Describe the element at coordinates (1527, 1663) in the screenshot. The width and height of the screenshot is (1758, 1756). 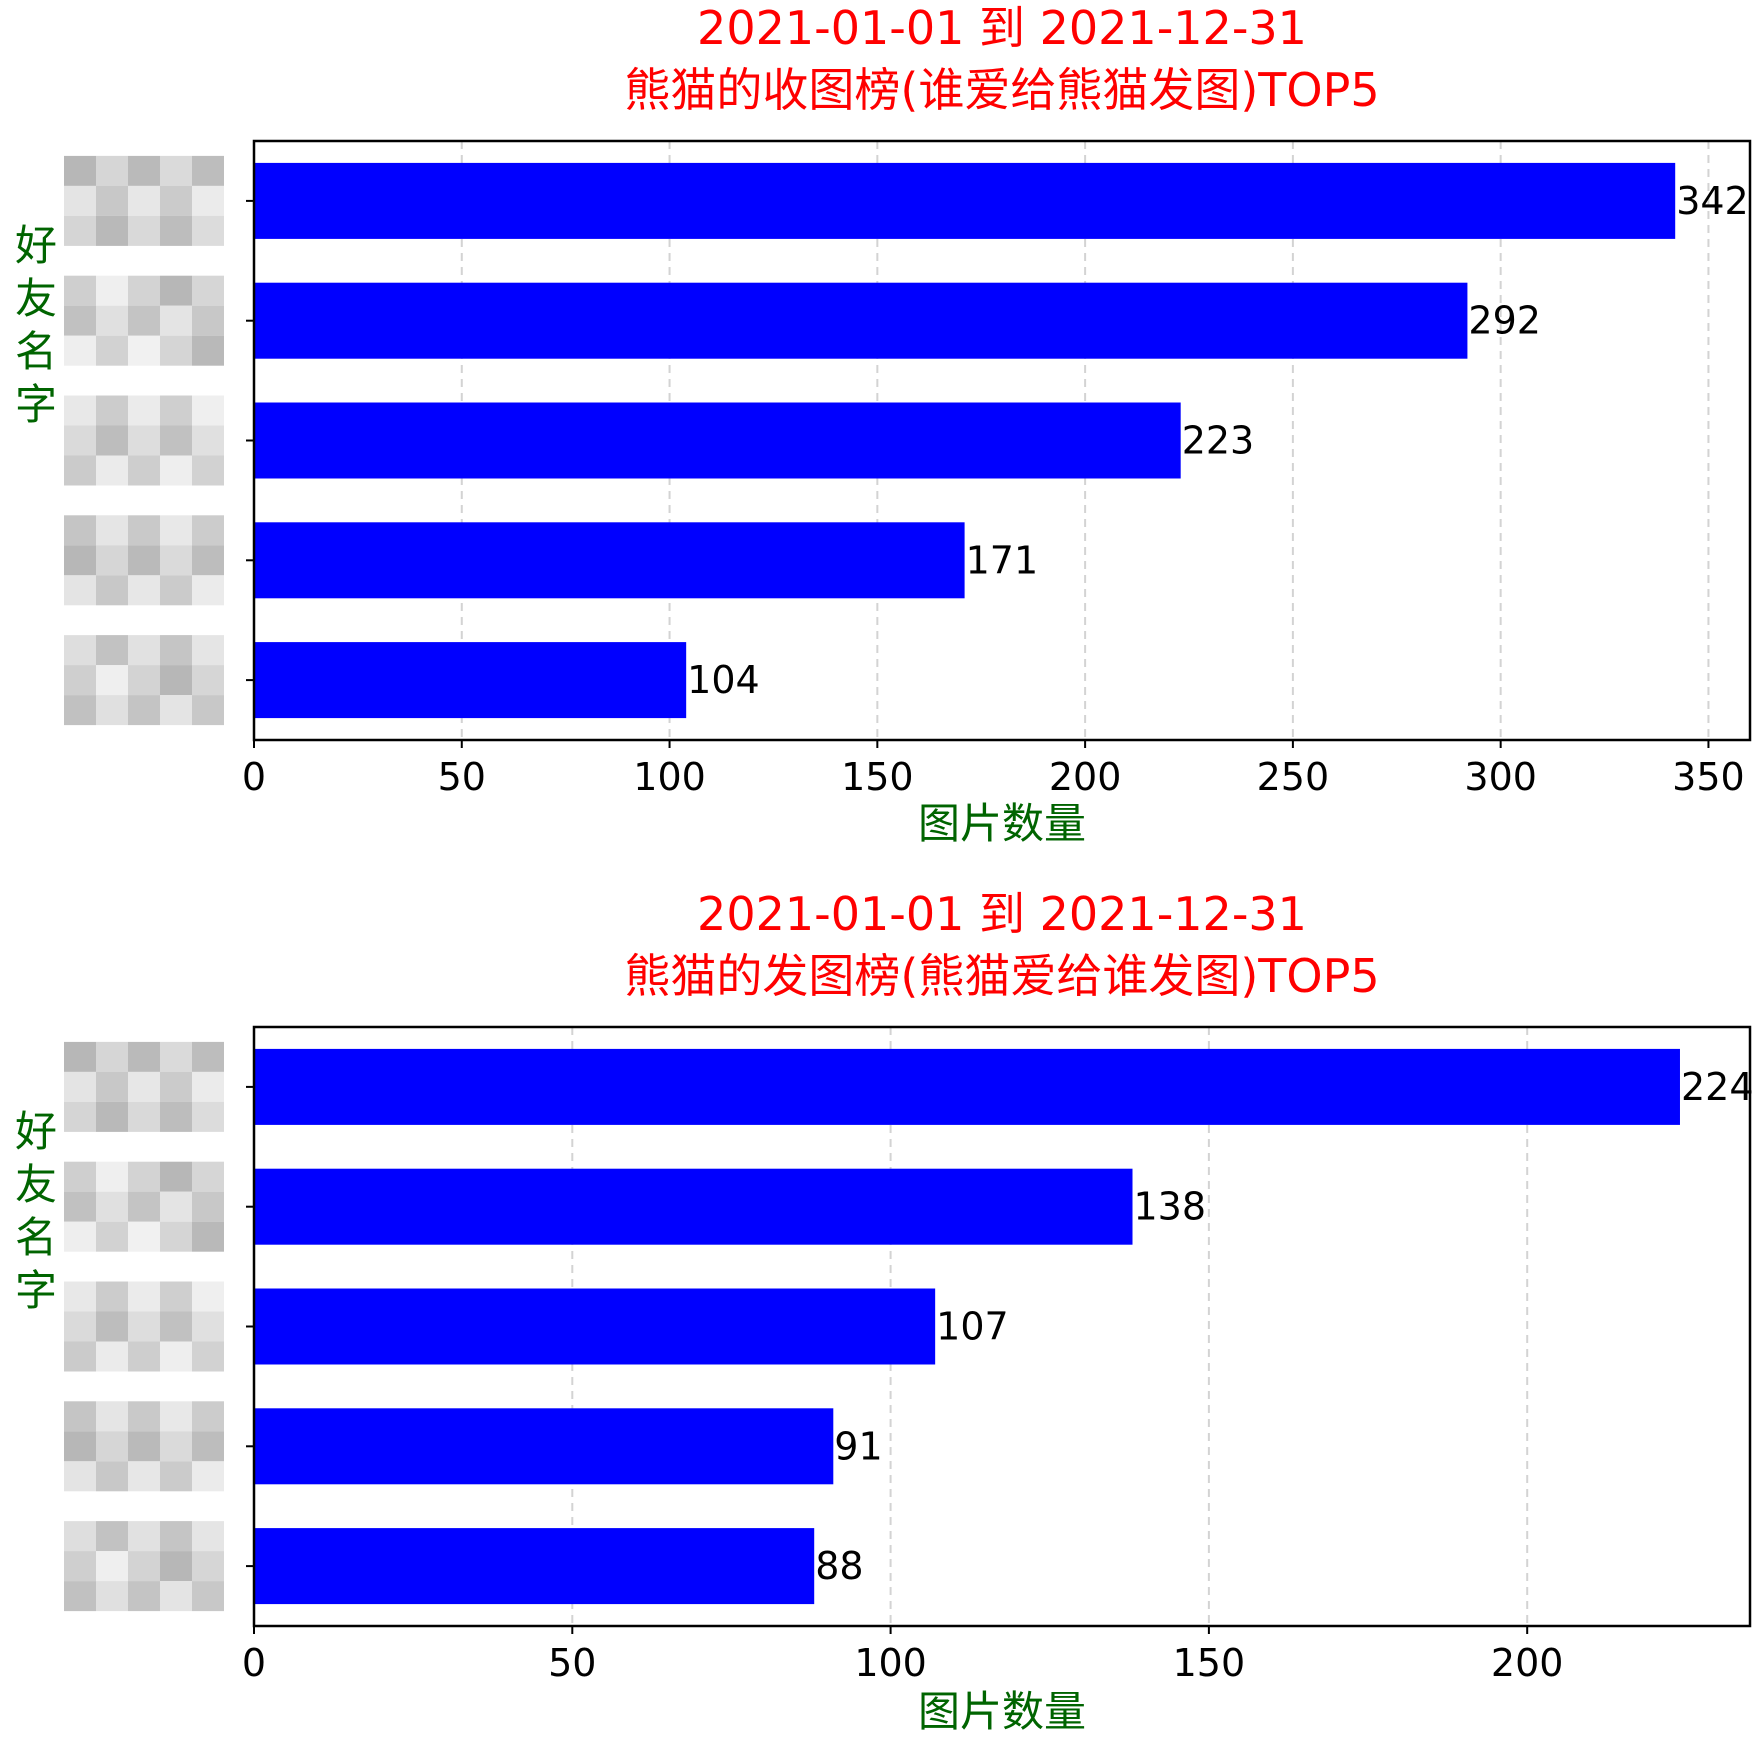
I see `x-tick-label: 200` at that location.